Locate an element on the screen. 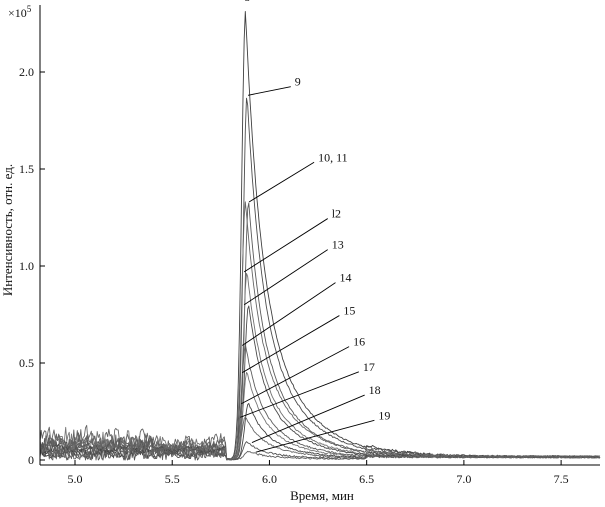 This screenshot has height=507, width=605. chromatogram-trace is located at coordinates (319, 444).